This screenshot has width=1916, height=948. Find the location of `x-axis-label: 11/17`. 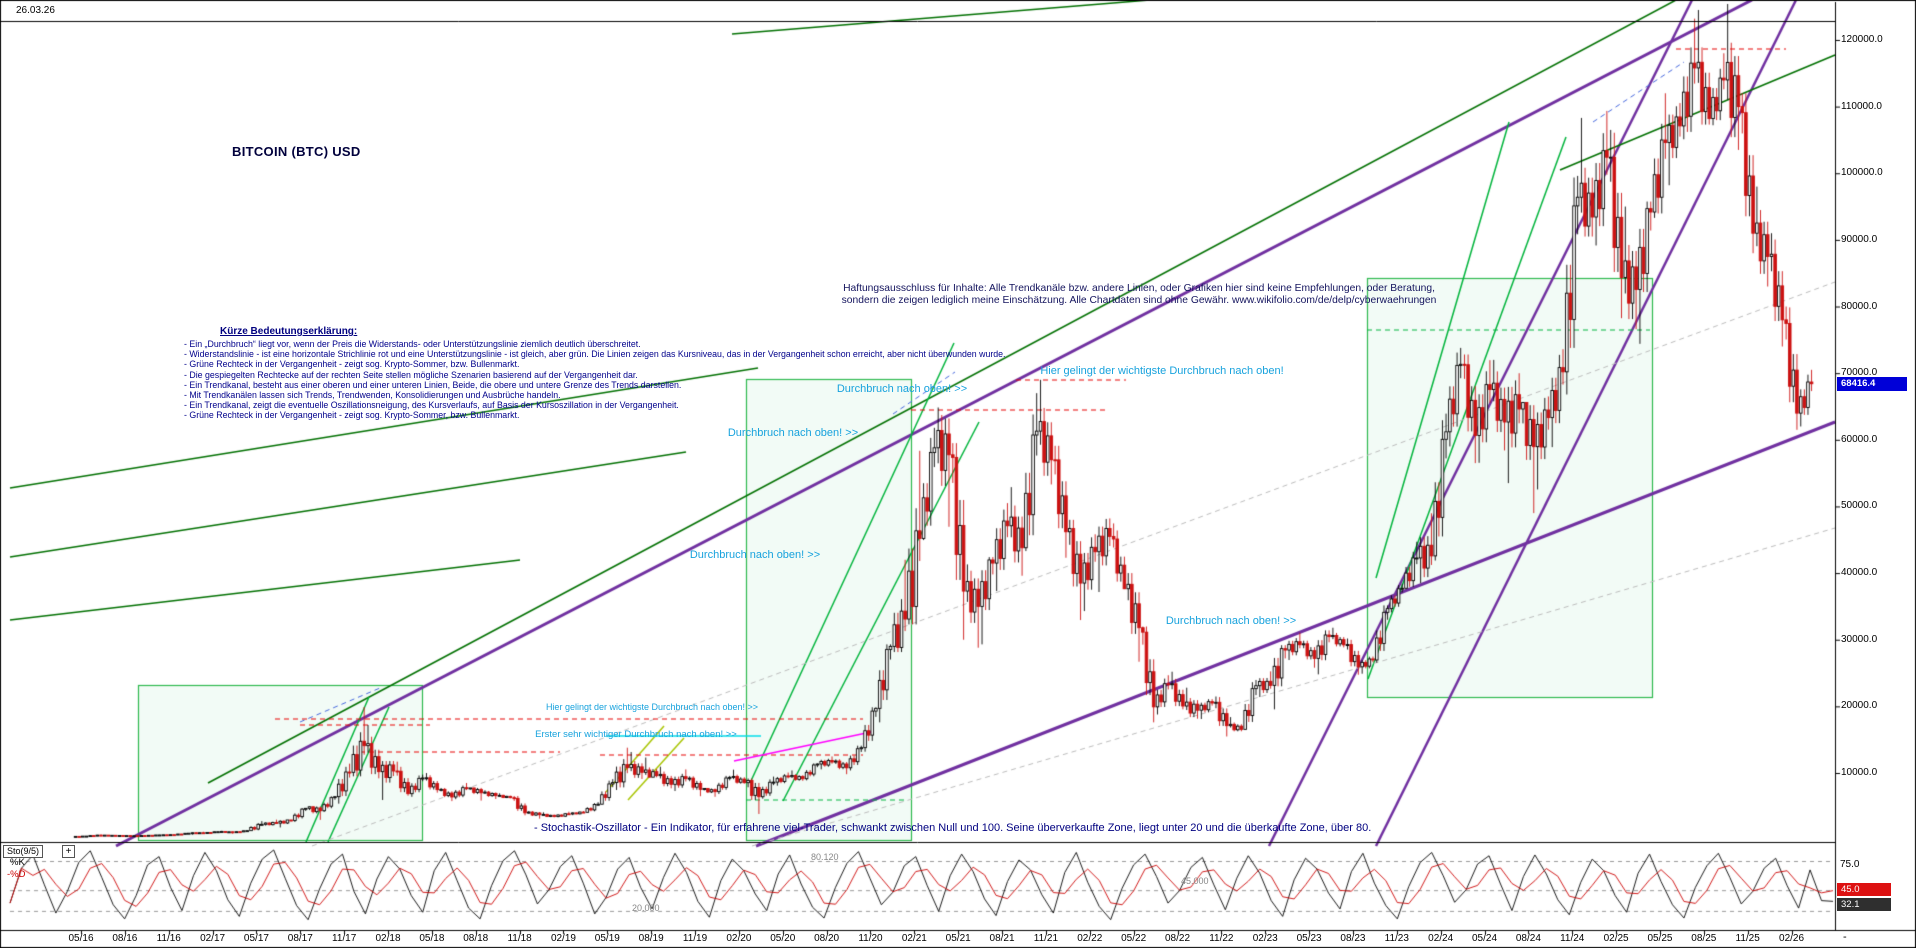

x-axis-label: 11/17 is located at coordinates (344, 938).